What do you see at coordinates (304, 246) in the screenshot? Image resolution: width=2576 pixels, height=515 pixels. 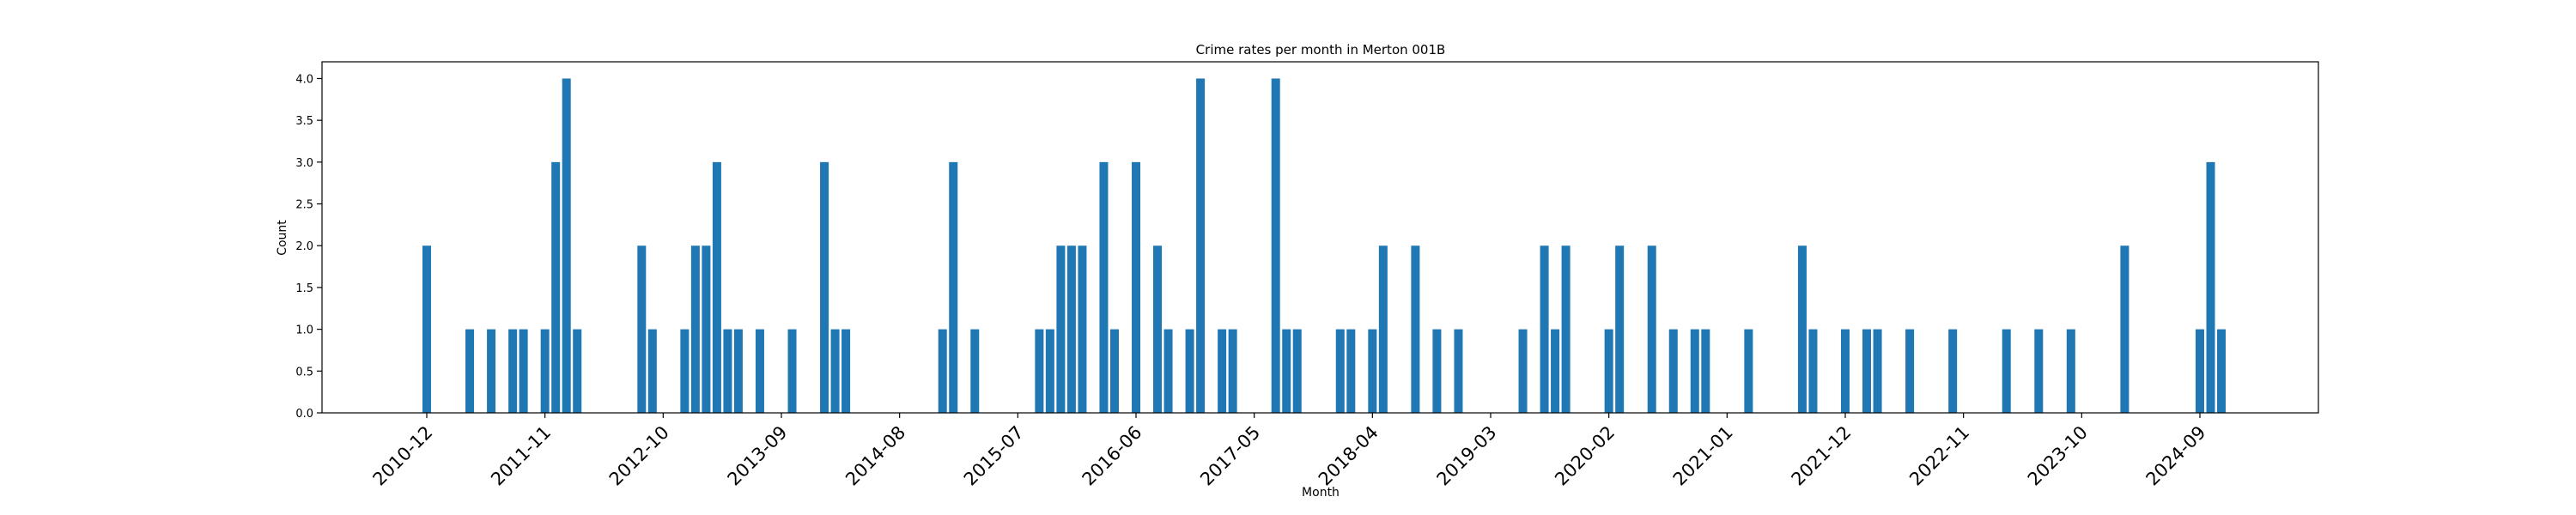 I see `y-tick-label: 2.0` at bounding box center [304, 246].